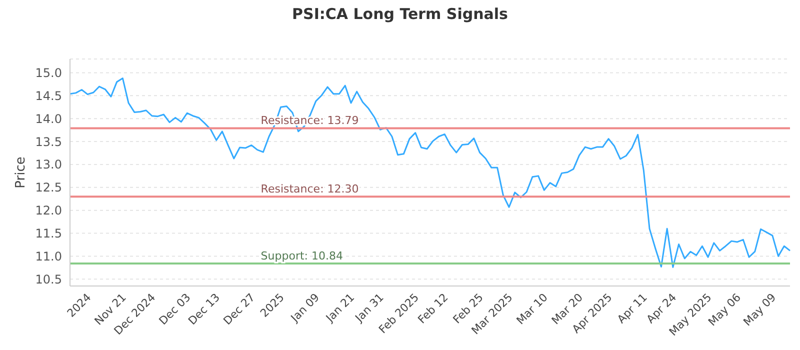 The width and height of the screenshot is (800, 350). I want to click on y-tick-label: 10.5, so click(48, 279).